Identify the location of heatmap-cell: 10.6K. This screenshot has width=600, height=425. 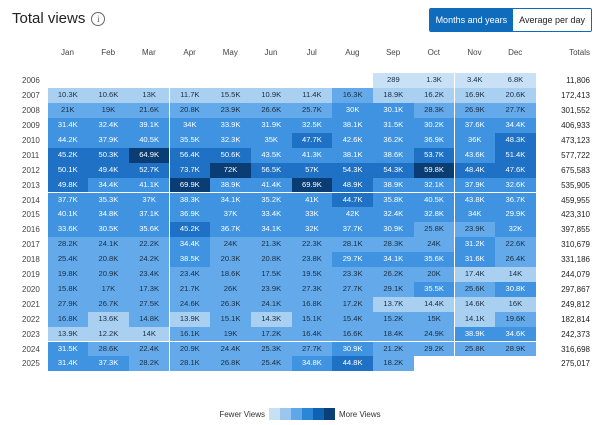
(108, 96).